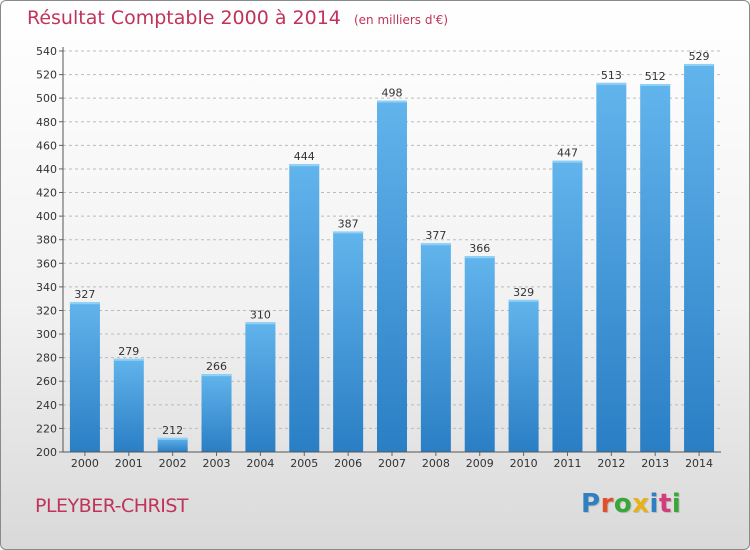  Describe the element at coordinates (112, 506) in the screenshot. I see `place-name: PLEYBER-CHRIST` at that location.